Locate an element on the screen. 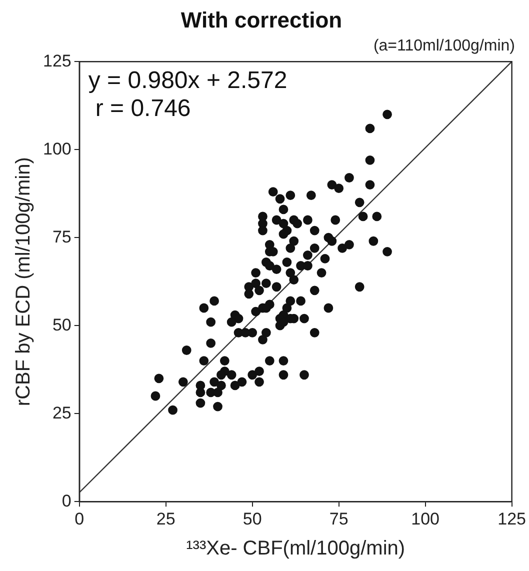 The image size is (529, 571). y-tick-label: 75 is located at coordinates (62, 236).